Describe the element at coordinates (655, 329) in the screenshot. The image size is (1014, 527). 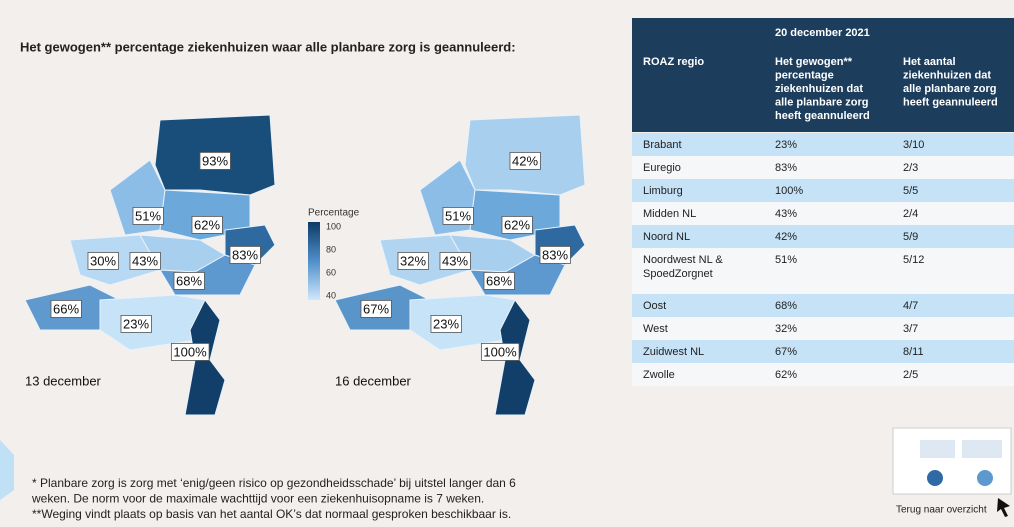
I see `region-name: West` at that location.